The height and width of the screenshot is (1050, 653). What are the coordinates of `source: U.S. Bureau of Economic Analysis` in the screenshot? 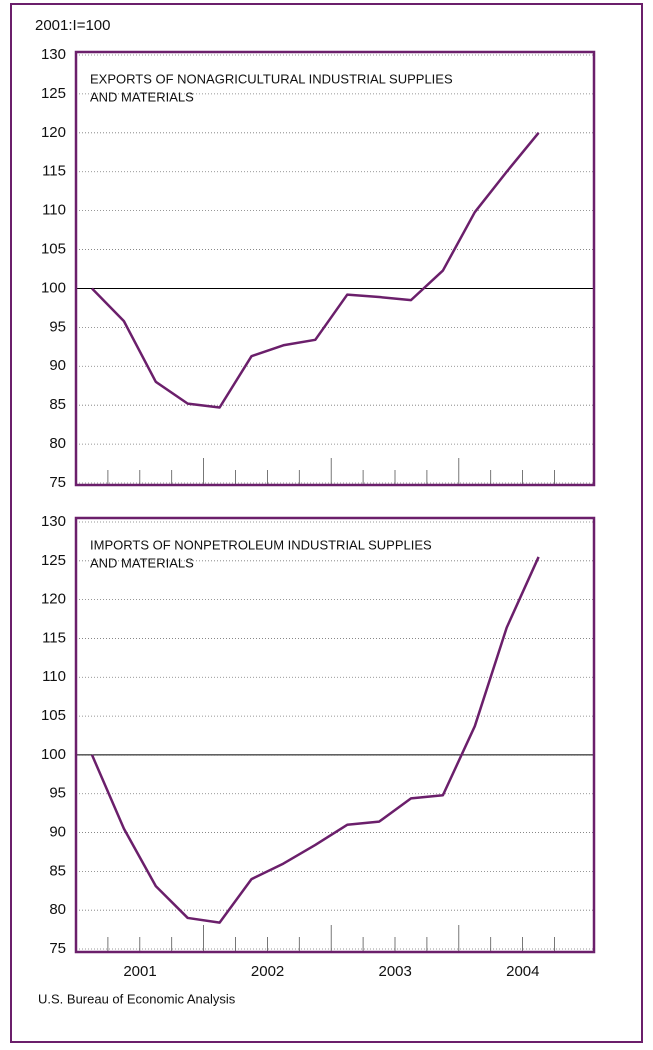 It's located at (137, 998).